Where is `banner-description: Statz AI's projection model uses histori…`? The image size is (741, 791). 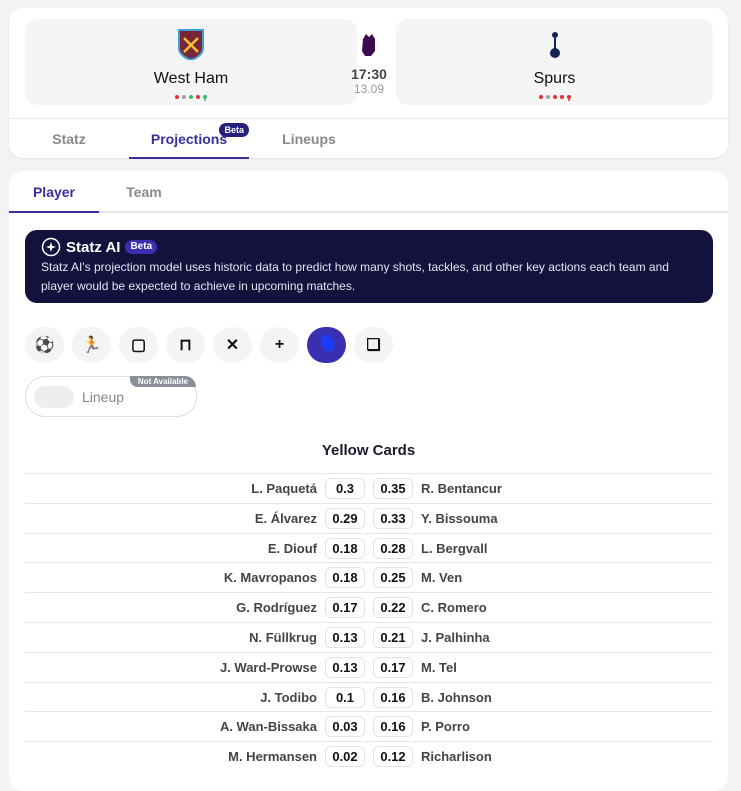 banner-description: Statz AI's projection model uses histori… is located at coordinates (355, 276).